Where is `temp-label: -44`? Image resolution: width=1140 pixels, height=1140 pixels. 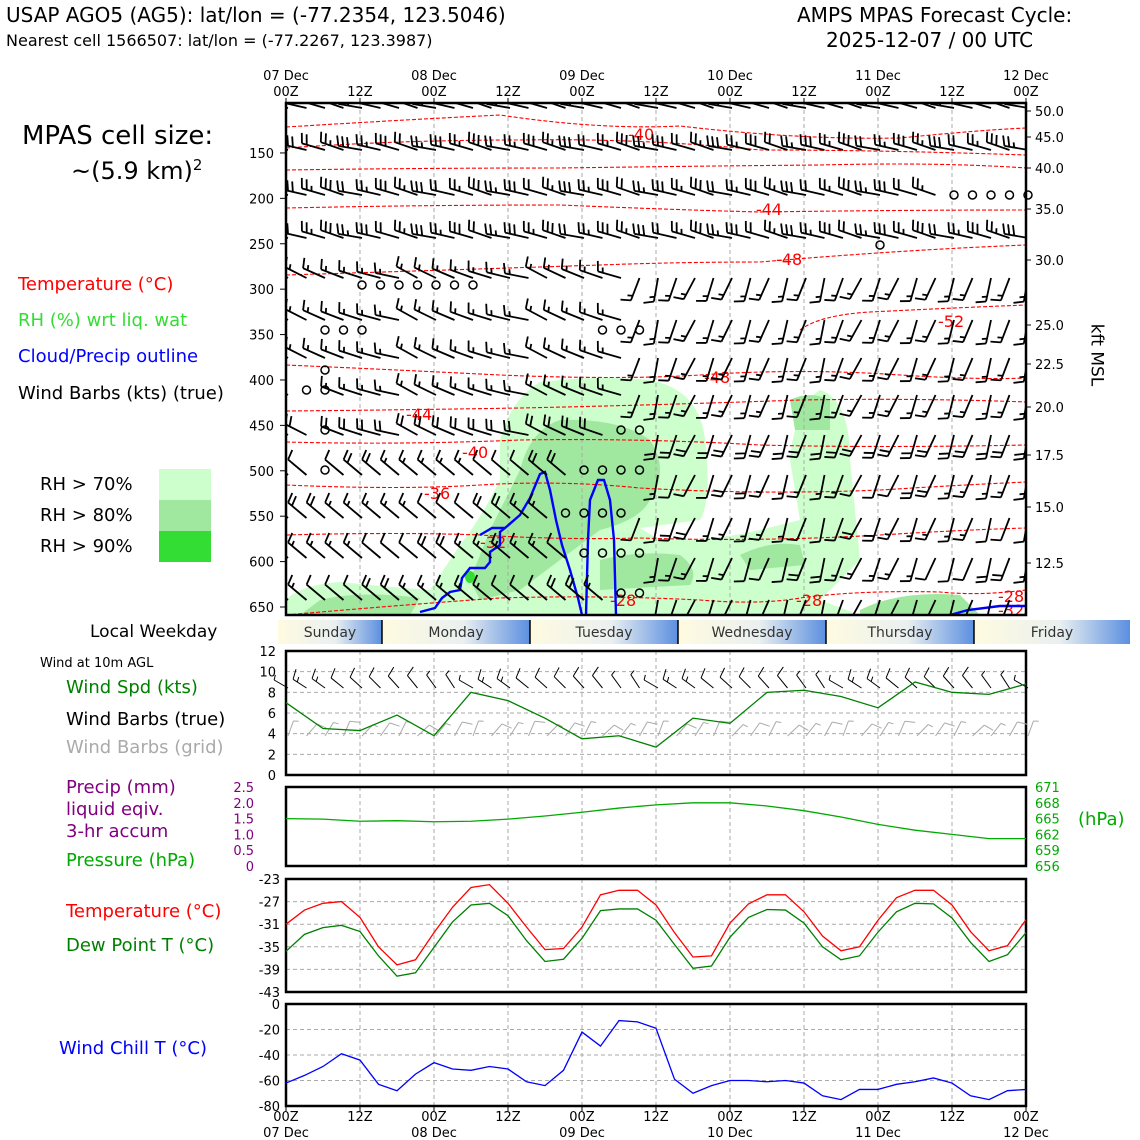 temp-label: -44 is located at coordinates (769, 209).